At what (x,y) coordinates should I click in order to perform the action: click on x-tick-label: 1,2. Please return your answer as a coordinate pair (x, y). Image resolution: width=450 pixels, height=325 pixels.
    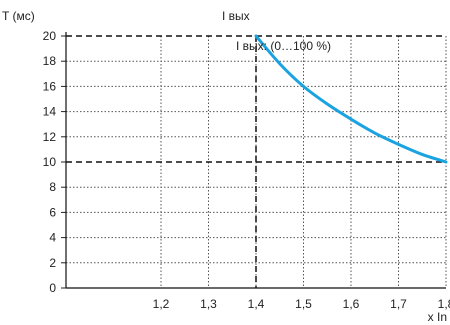
    Looking at the image, I should click on (161, 304).